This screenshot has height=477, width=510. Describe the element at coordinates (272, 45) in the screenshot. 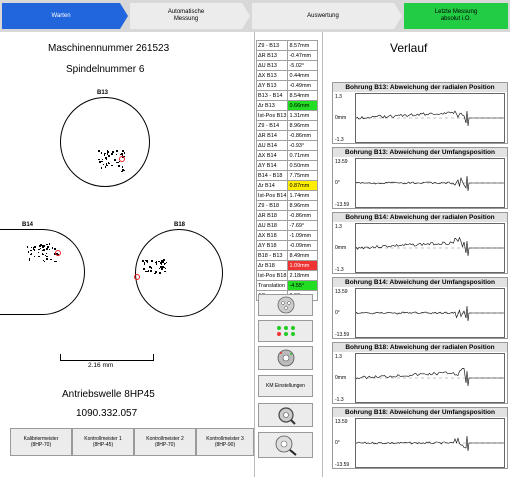

I see `table-key: Z9 - B13` at that location.